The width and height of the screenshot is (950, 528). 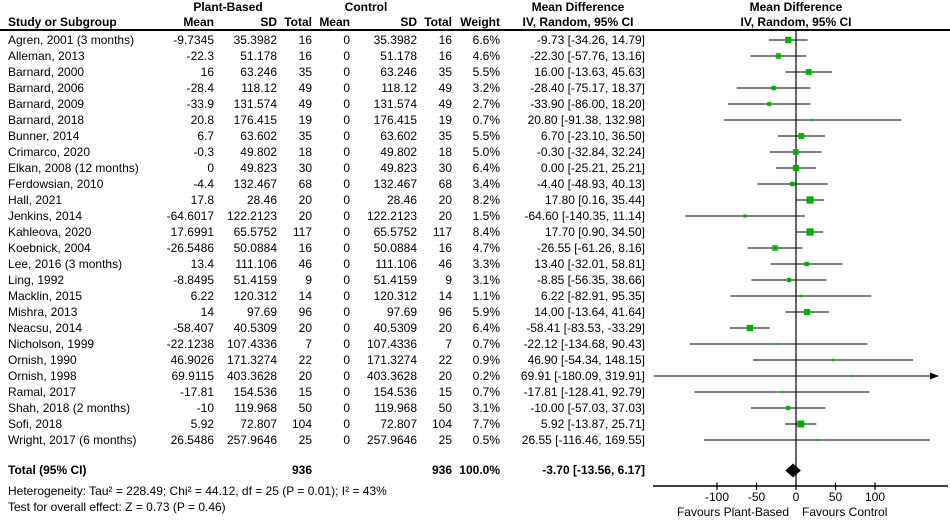 What do you see at coordinates (268, 22) in the screenshot?
I see `col-header-pb-sd: SD` at bounding box center [268, 22].